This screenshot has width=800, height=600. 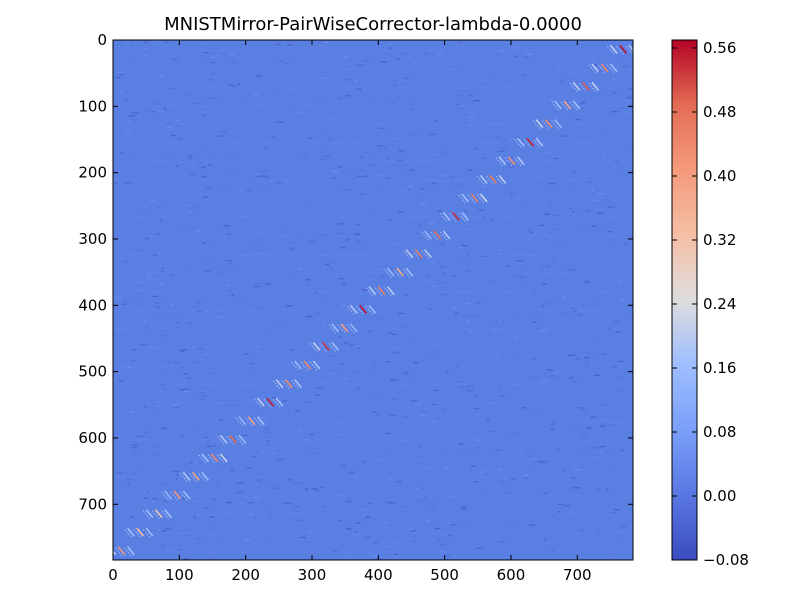 What do you see at coordinates (373, 403) in the screenshot?
I see `heatmap-row-band` at bounding box center [373, 403].